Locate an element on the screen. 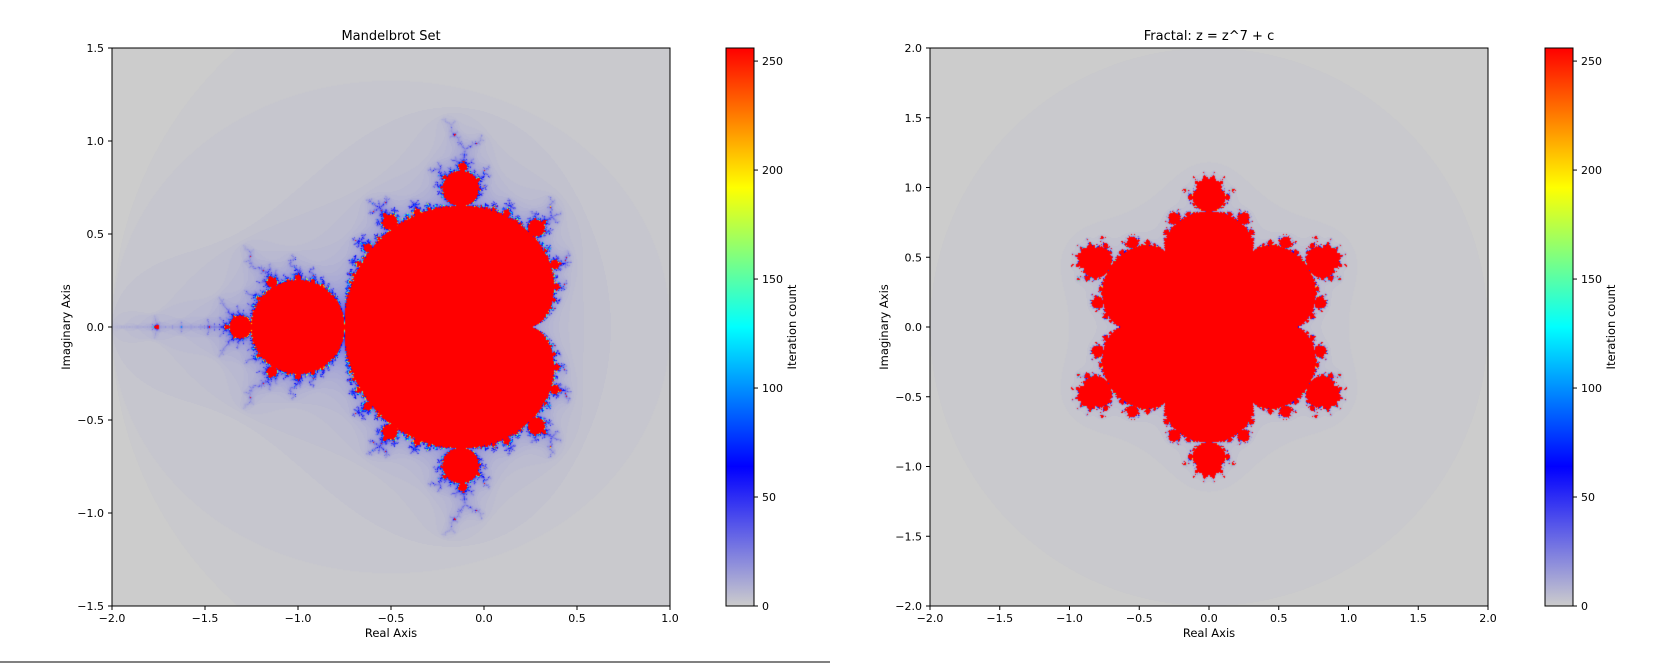  x-tick-label: 2.0 is located at coordinates (1488, 618).